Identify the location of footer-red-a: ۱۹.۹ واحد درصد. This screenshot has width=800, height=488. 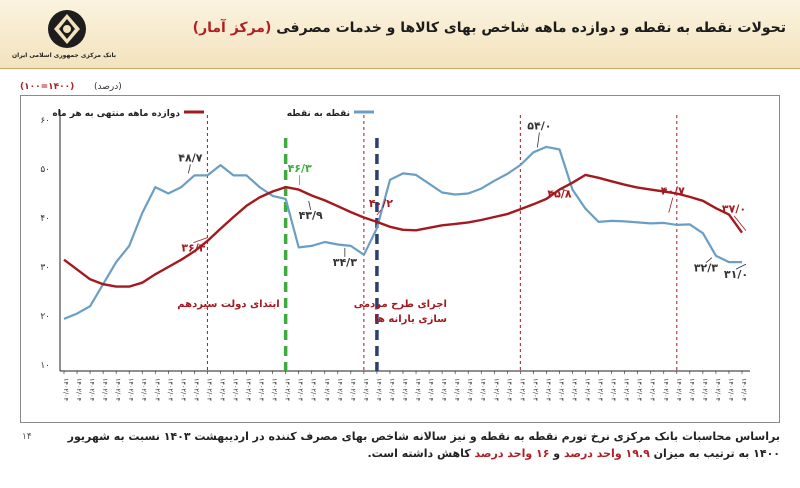
(606, 453).